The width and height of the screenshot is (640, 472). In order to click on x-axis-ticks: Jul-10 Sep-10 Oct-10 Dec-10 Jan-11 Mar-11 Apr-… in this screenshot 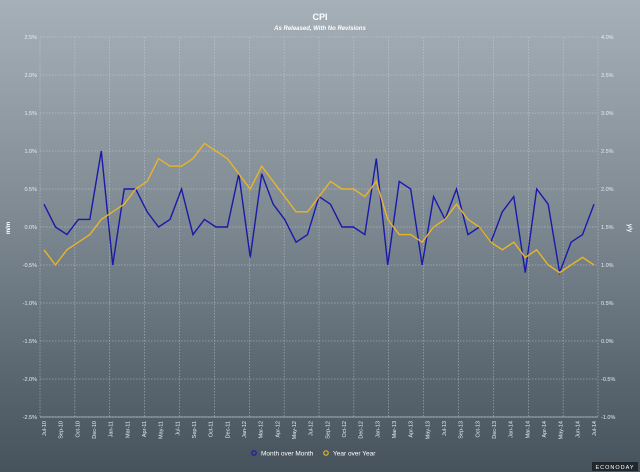, I will do `click(320, 430)`.